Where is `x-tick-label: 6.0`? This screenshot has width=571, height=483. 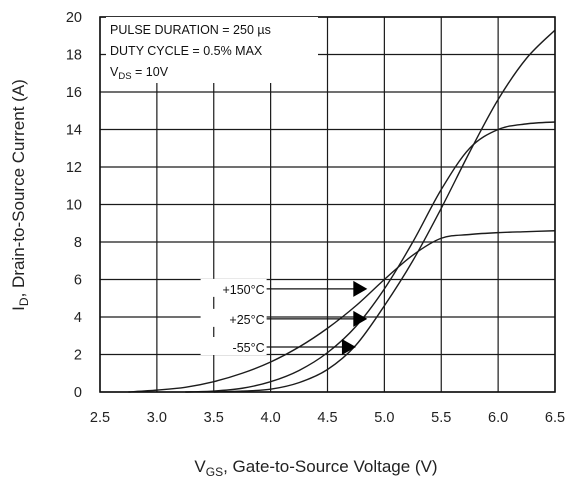
x-tick-label: 6.0 is located at coordinates (498, 418).